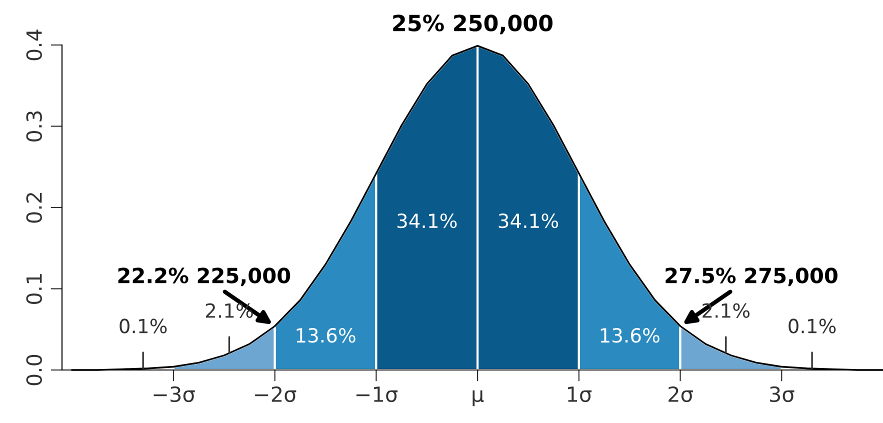 The image size is (883, 423). I want to click on y-tick-label: 0.2, so click(34, 208).